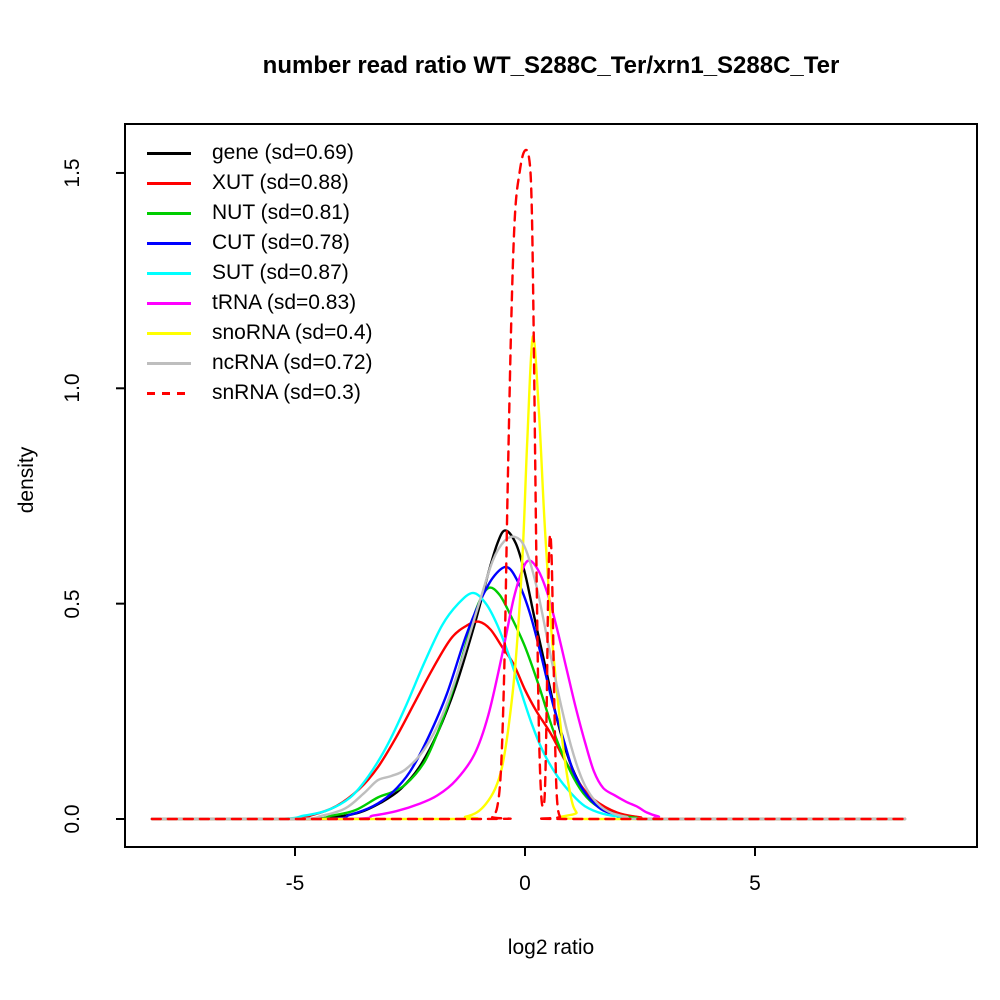 The width and height of the screenshot is (1000, 1000). I want to click on legend-key-line-SUT, so click(169, 273).